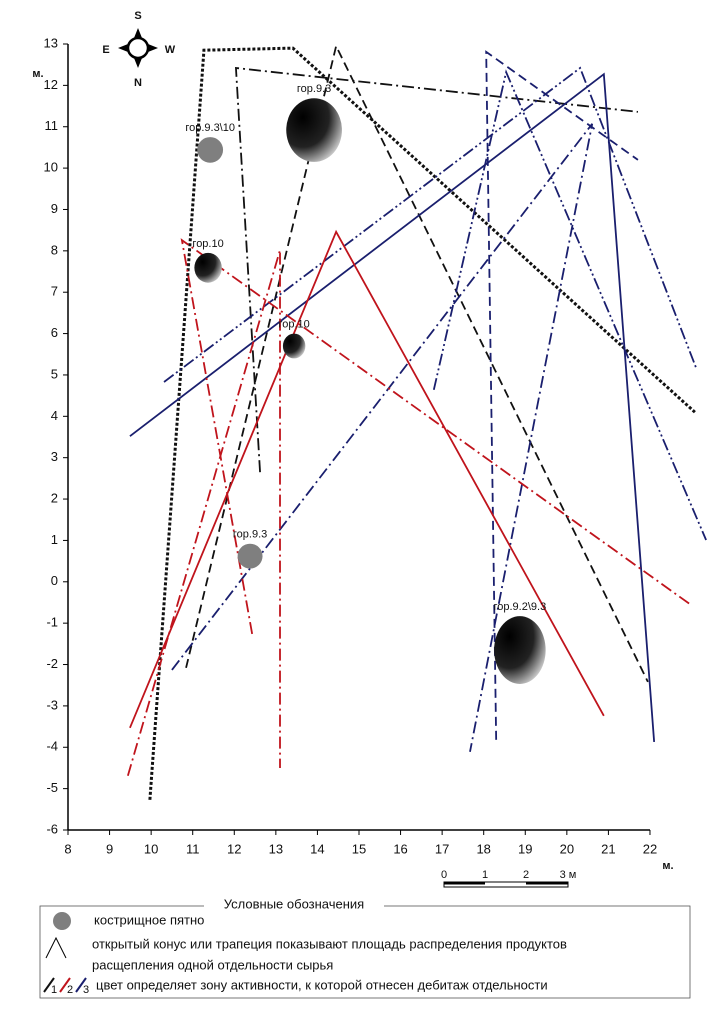  Describe the element at coordinates (526, 875) in the screenshot. I see `scale-label: 2` at that location.